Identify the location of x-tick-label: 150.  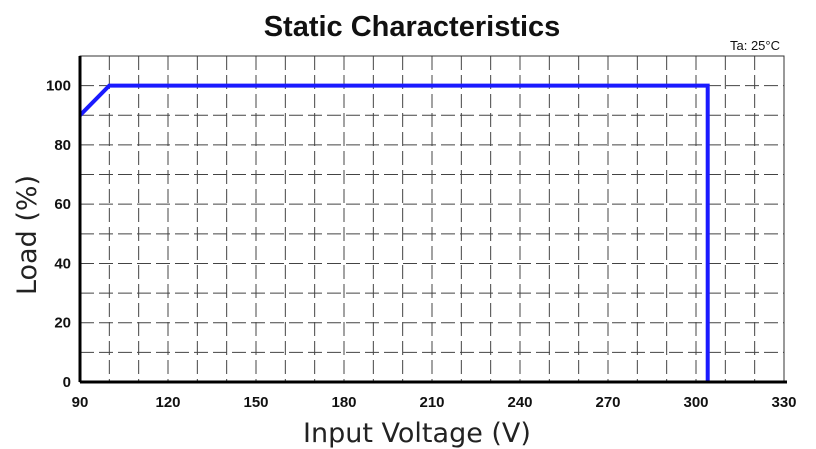
(255, 402).